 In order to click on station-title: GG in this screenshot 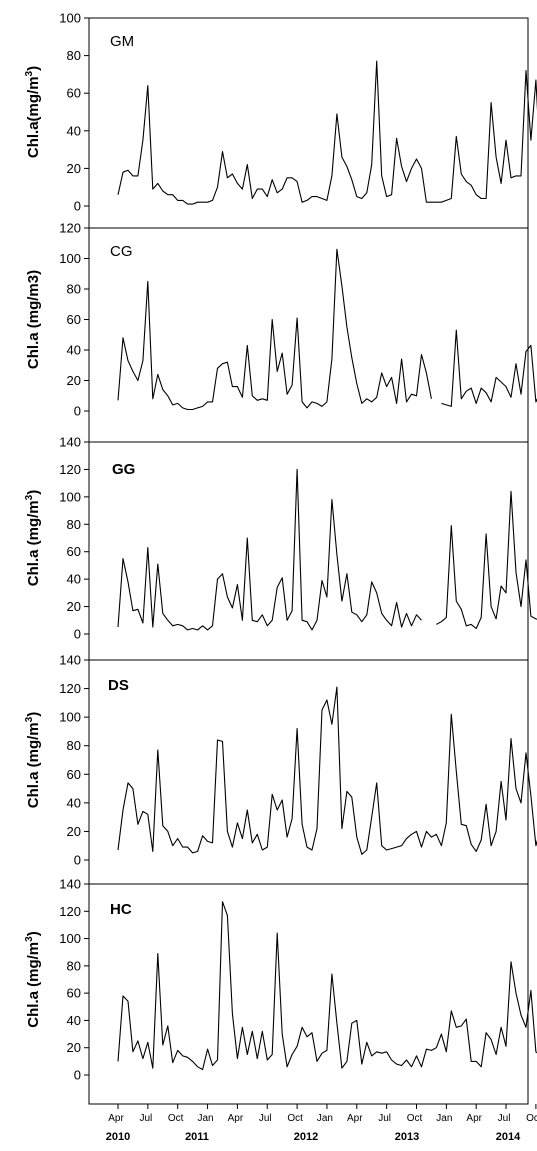, I will do `click(123, 469)`.